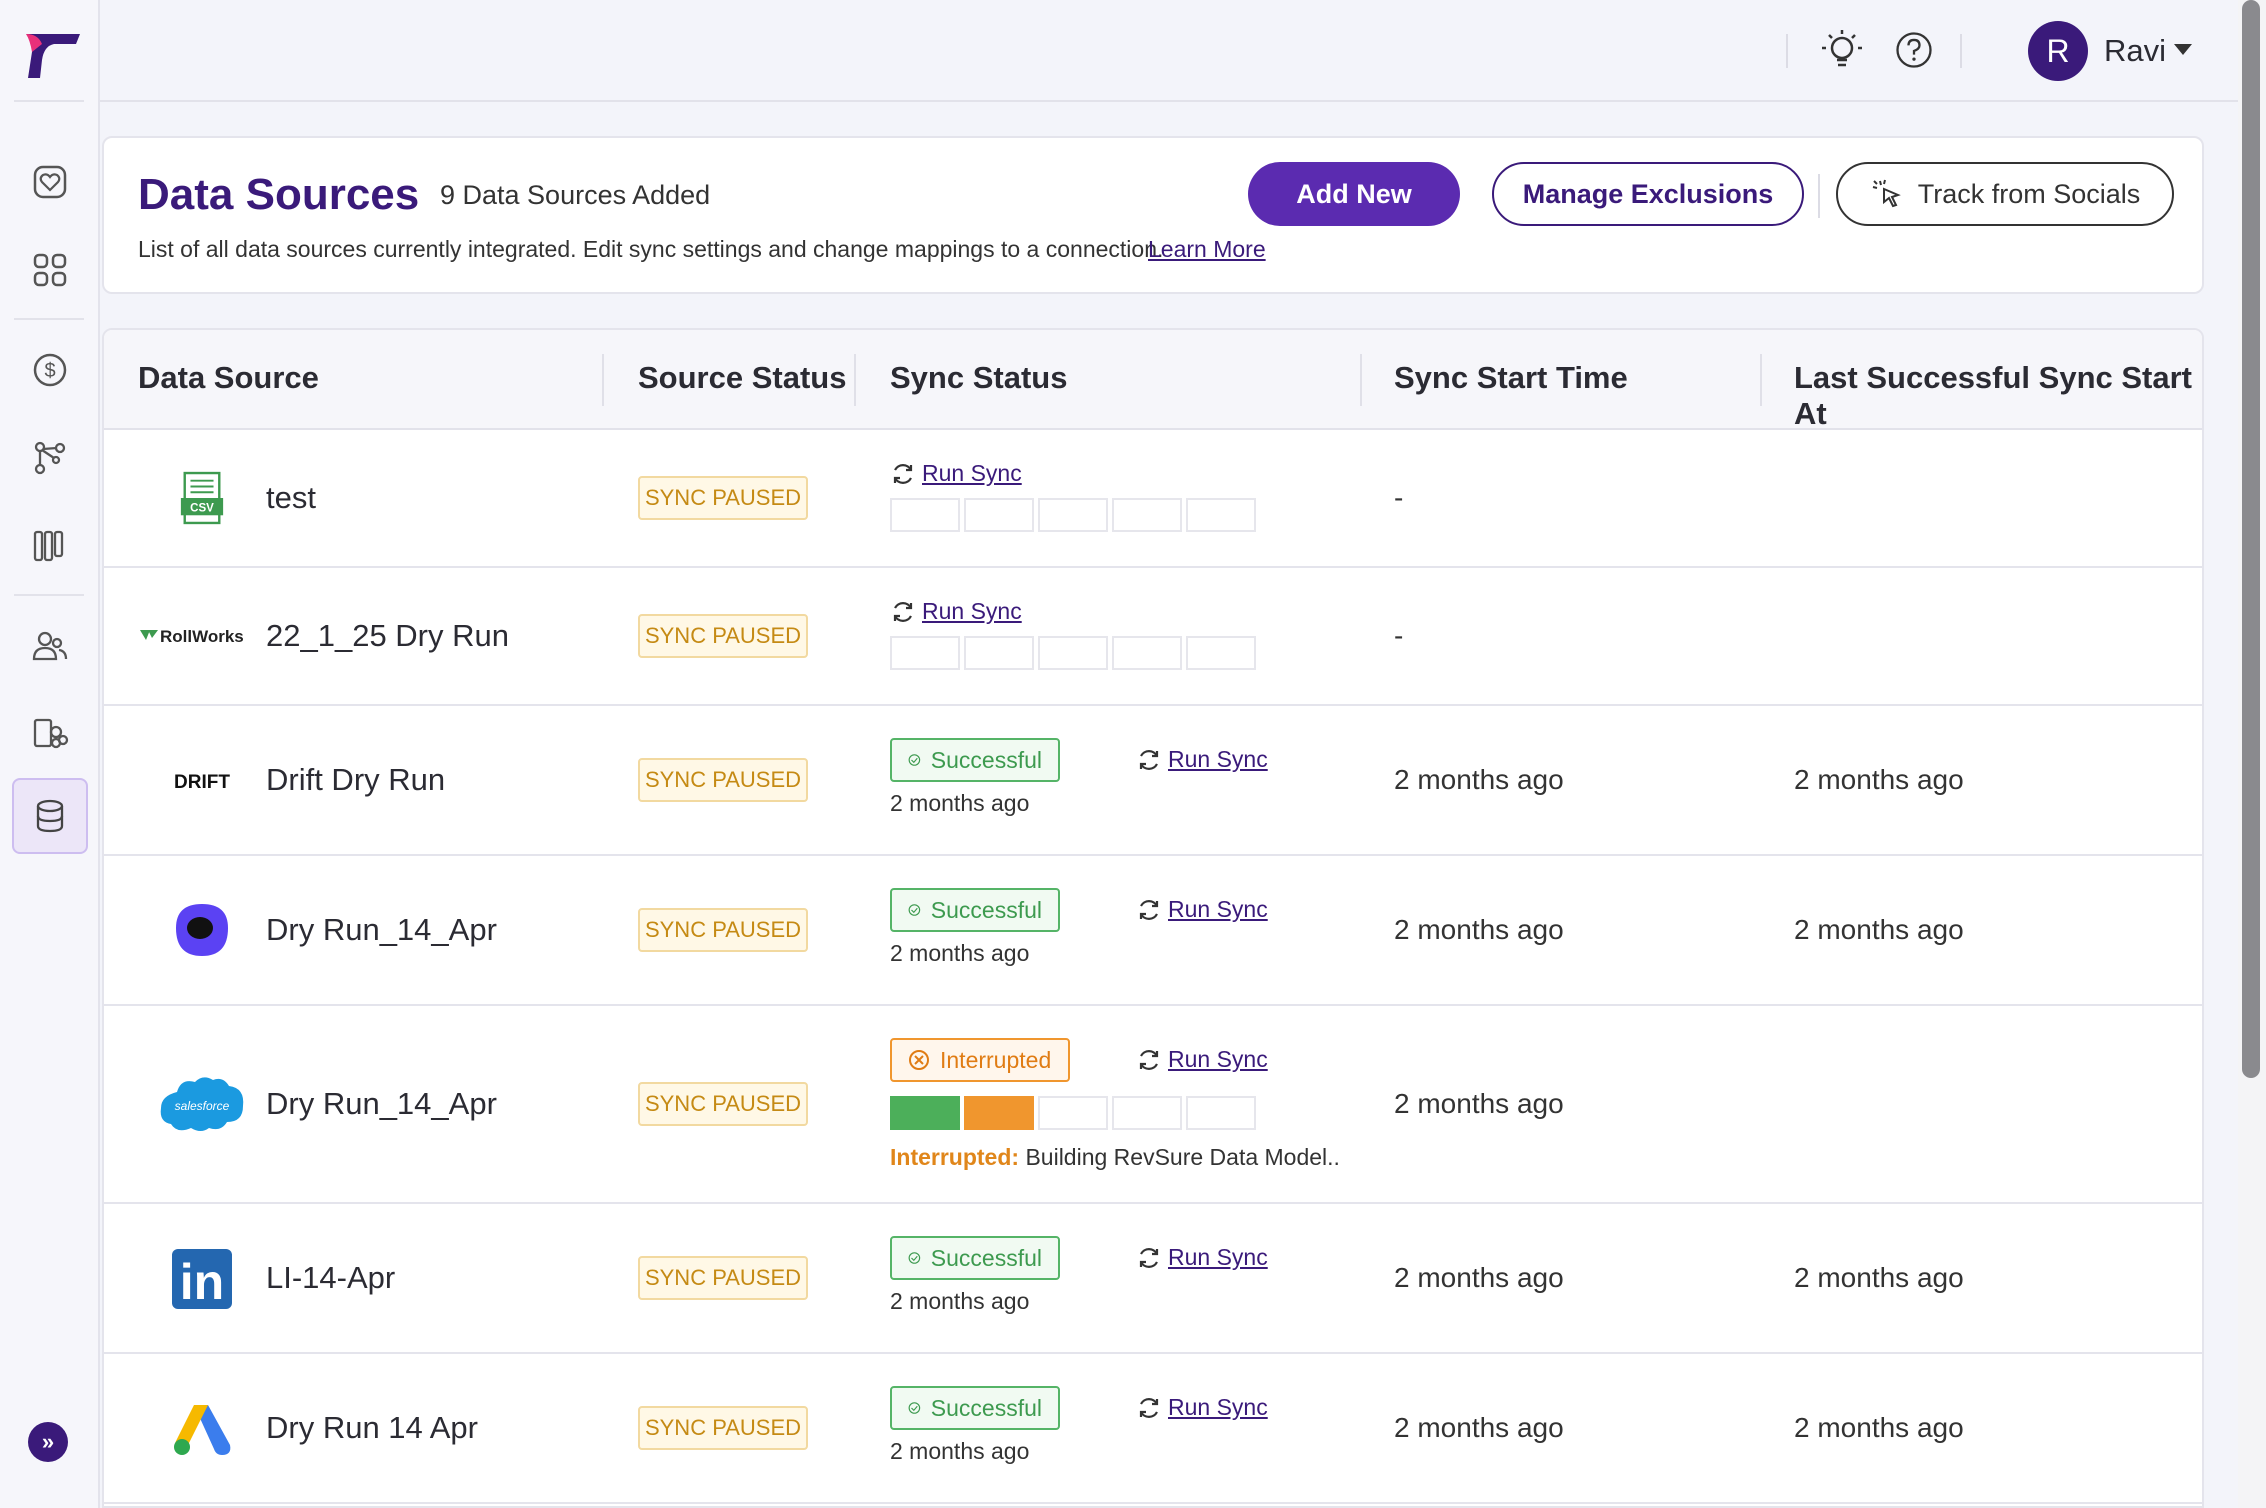  Describe the element at coordinates (2029, 193) in the screenshot. I see `track-from-socials-label: Track from Socials` at that location.